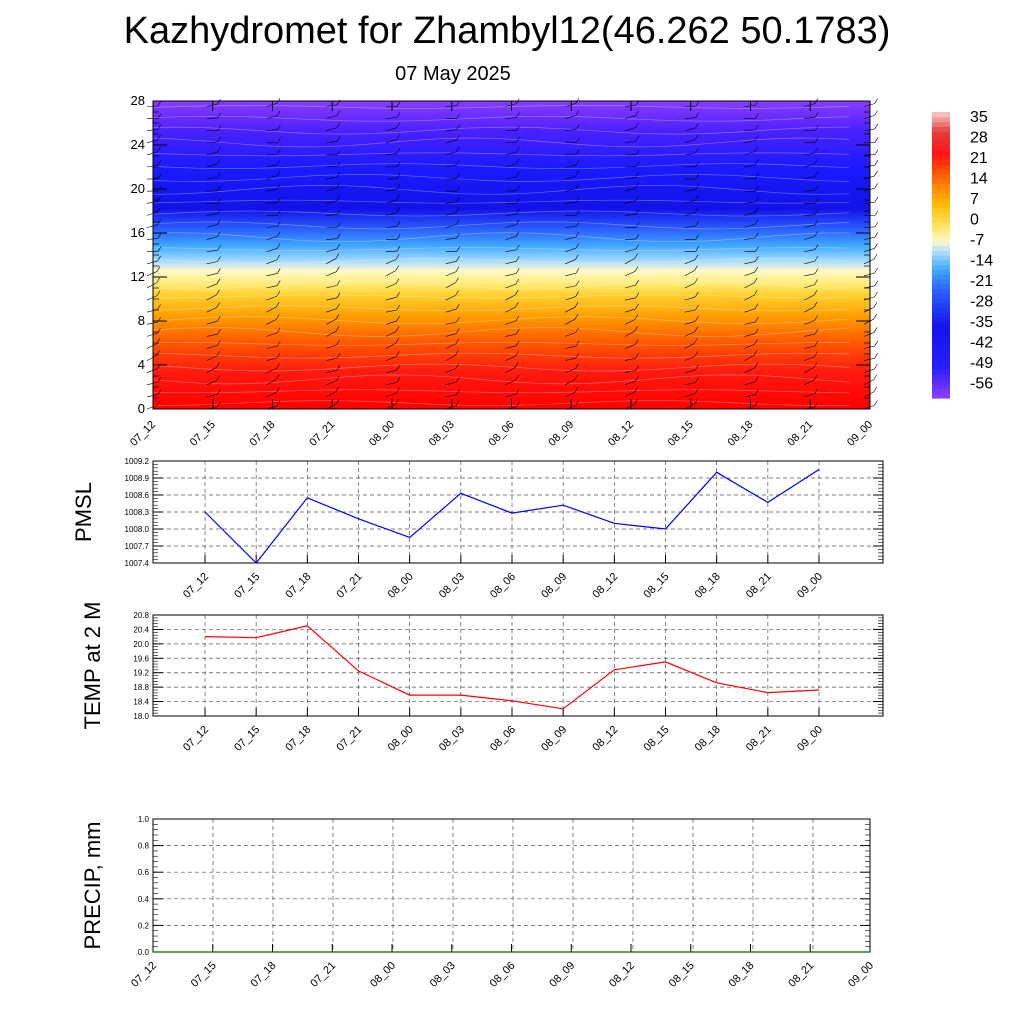 Image resolution: width=1024 pixels, height=1024 pixels. Describe the element at coordinates (138, 188) in the screenshot. I see `y-tick-label: 20` at that location.